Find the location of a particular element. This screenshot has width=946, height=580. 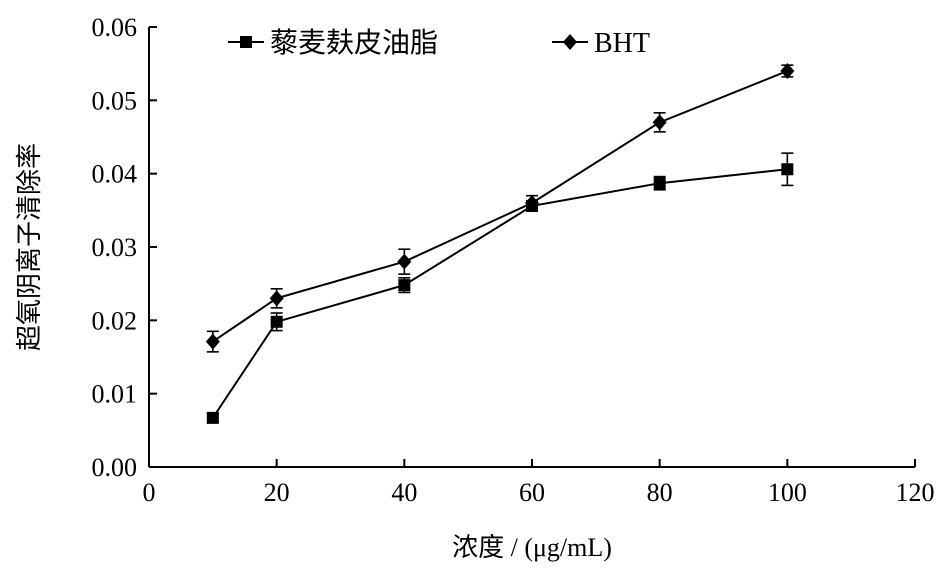

y-tick-label: 0.01 is located at coordinates (115, 394).